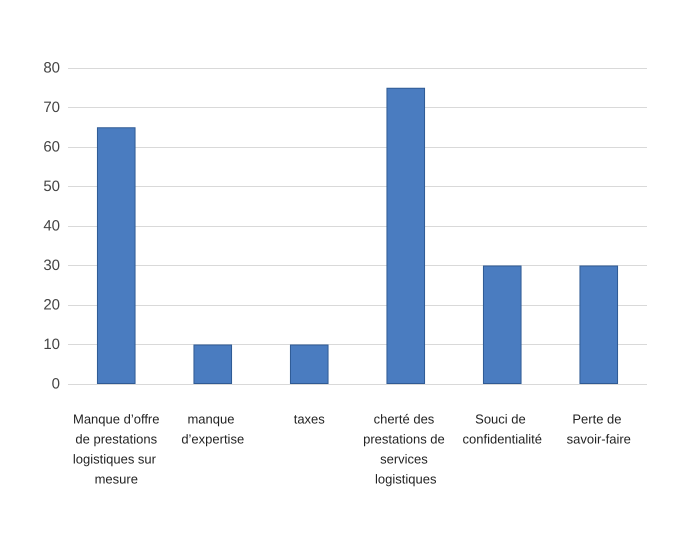 Image resolution: width=695 pixels, height=542 pixels. What do you see at coordinates (51, 265) in the screenshot?
I see `y-tick-label: 30` at bounding box center [51, 265].